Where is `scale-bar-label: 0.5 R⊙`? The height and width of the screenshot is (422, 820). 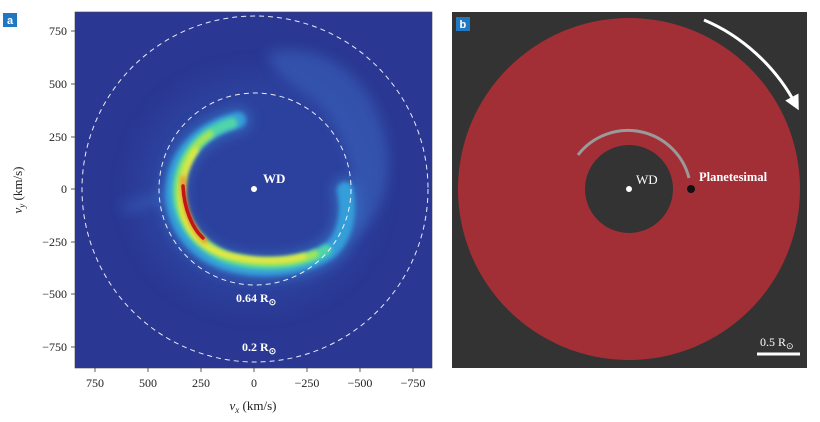
scale-bar-label: 0.5 R⊙ is located at coordinates (777, 343).